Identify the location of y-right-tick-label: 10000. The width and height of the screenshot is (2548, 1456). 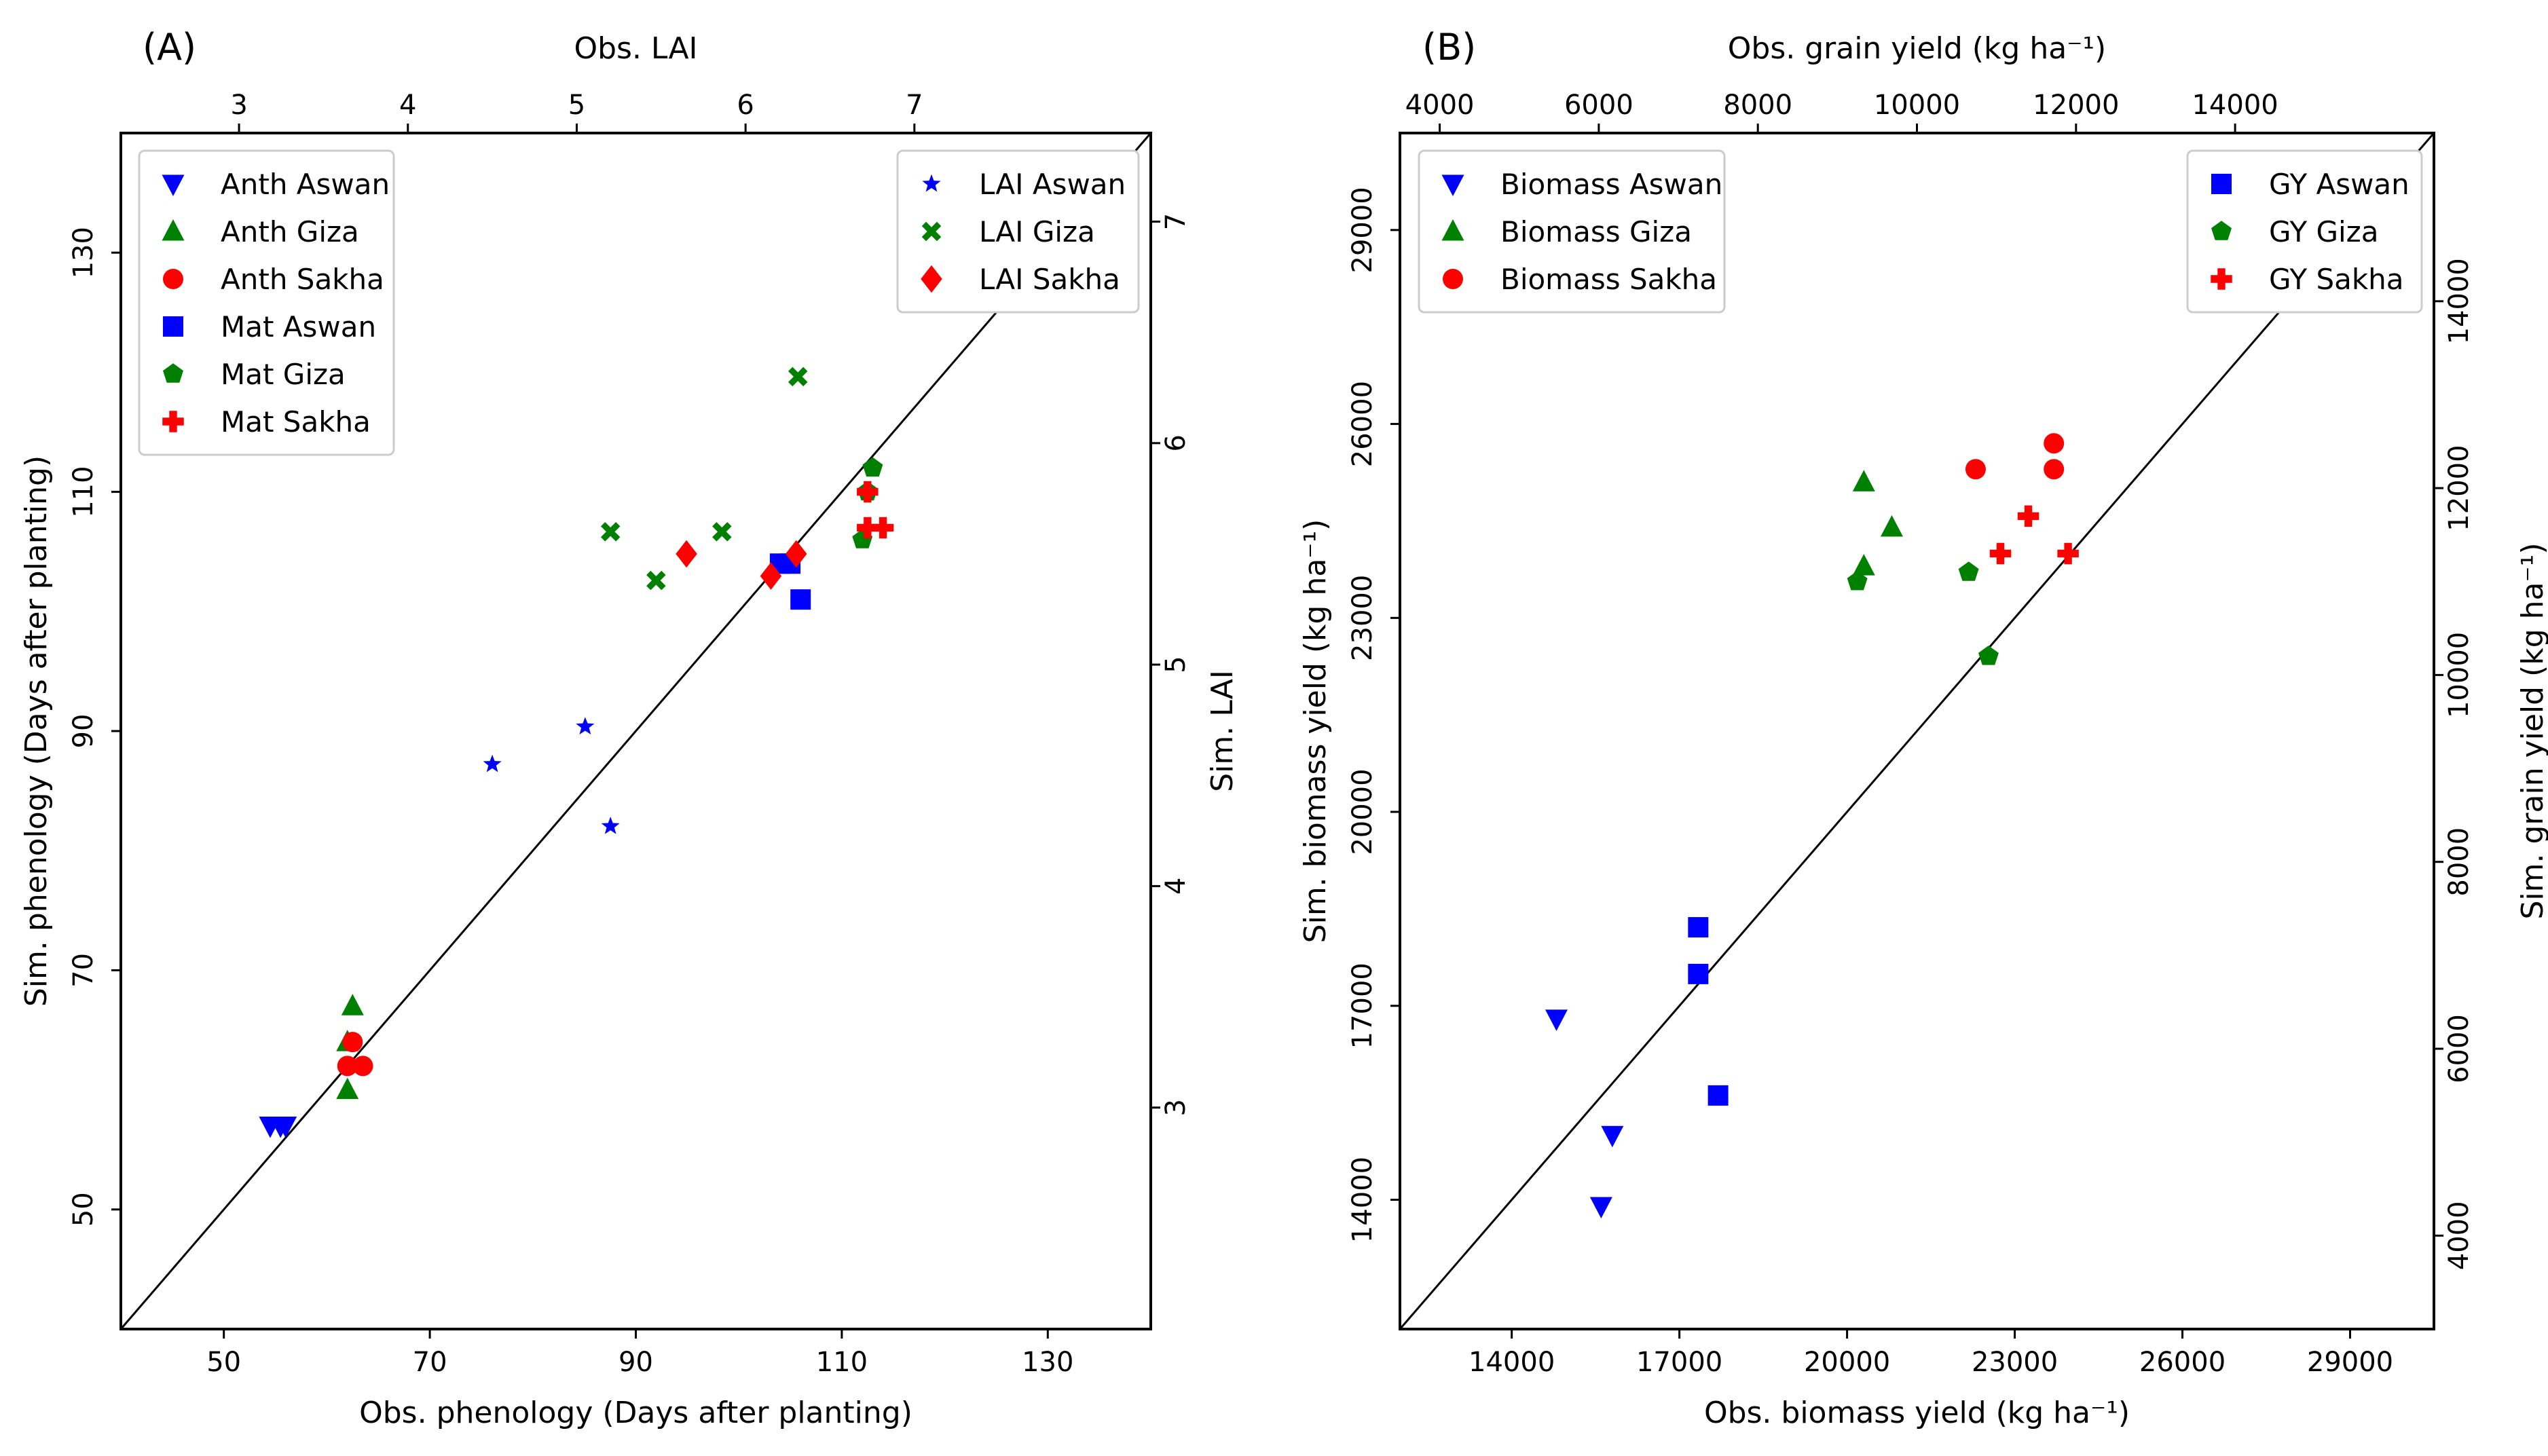
(2459, 675).